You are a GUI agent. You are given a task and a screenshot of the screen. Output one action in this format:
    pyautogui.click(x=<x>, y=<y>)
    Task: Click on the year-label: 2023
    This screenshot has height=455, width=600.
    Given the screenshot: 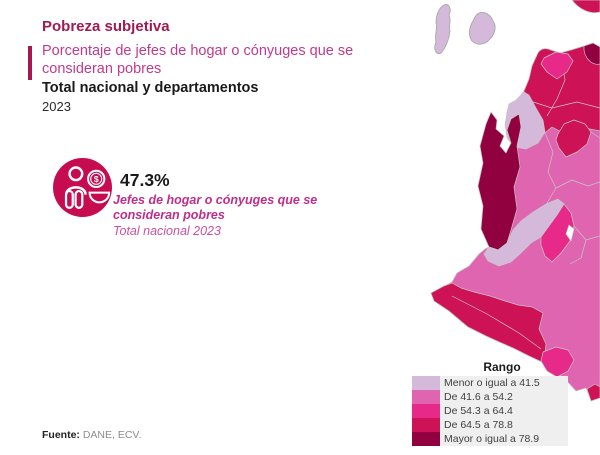 What is the action you would take?
    pyautogui.click(x=56, y=106)
    